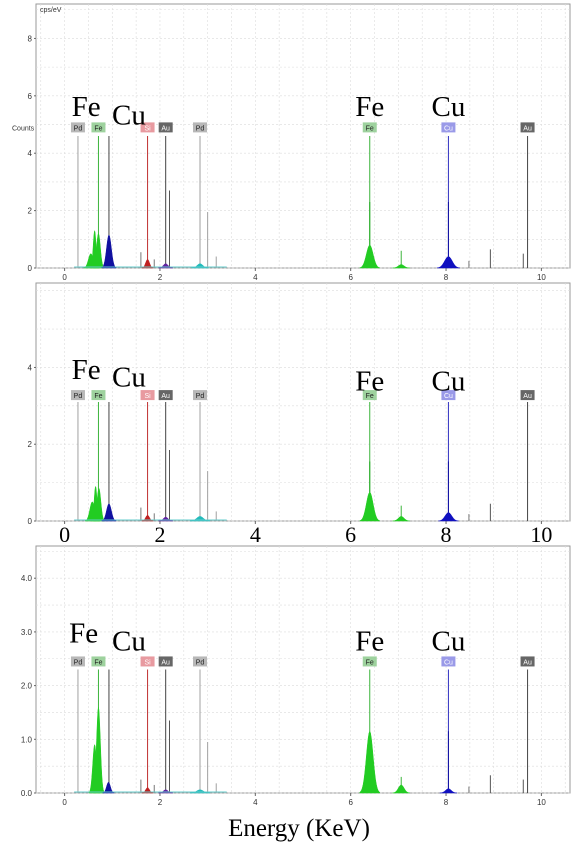  Describe the element at coordinates (23, 128) in the screenshot. I see `y-counts-label: Counts` at that location.